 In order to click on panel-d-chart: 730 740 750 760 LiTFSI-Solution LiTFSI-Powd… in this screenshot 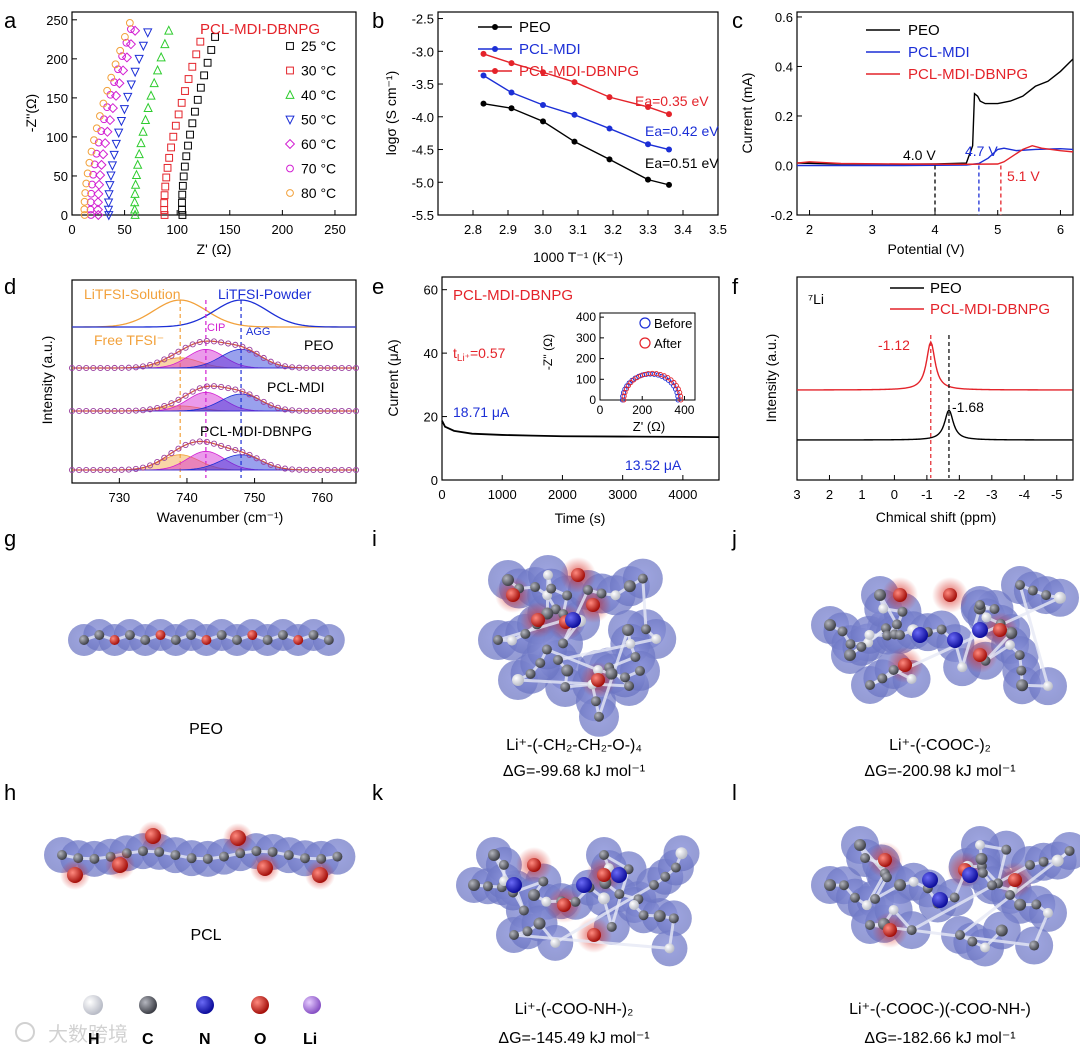, I will do `click(199, 402)`.